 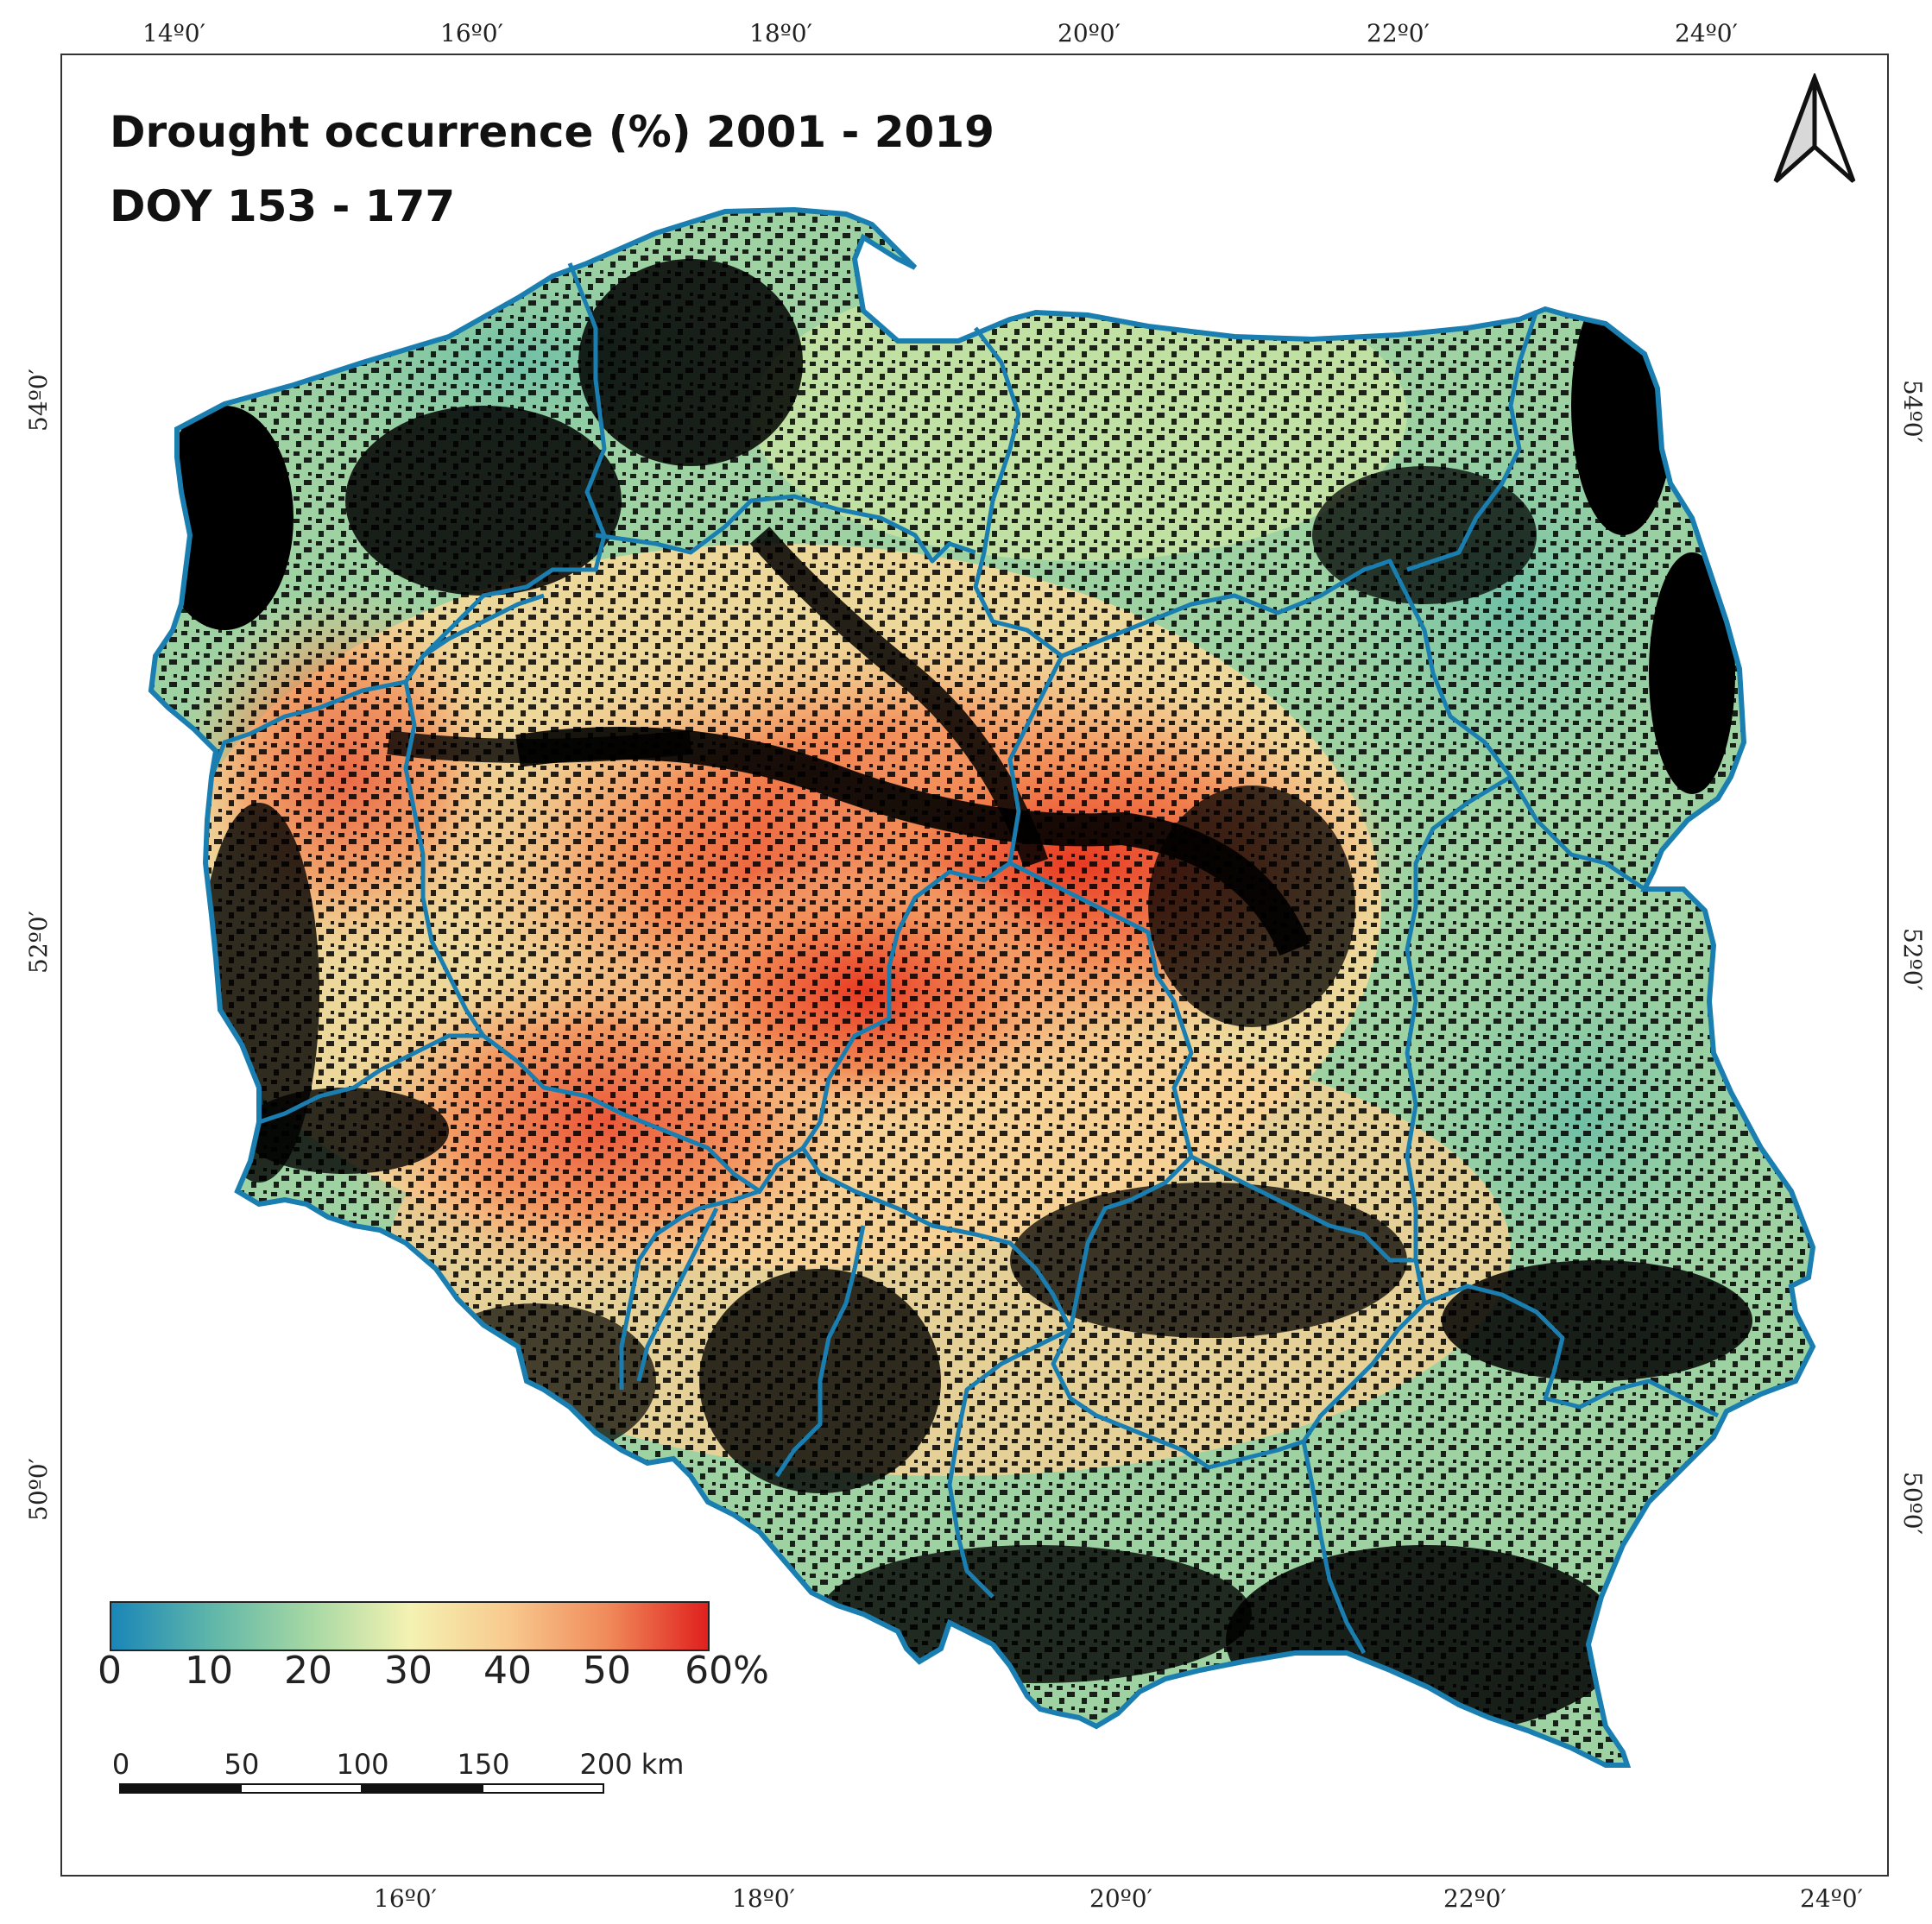 What do you see at coordinates (1120, 1899) in the screenshot?
I see `bottom-lon-label-20: 20º0′` at bounding box center [1120, 1899].